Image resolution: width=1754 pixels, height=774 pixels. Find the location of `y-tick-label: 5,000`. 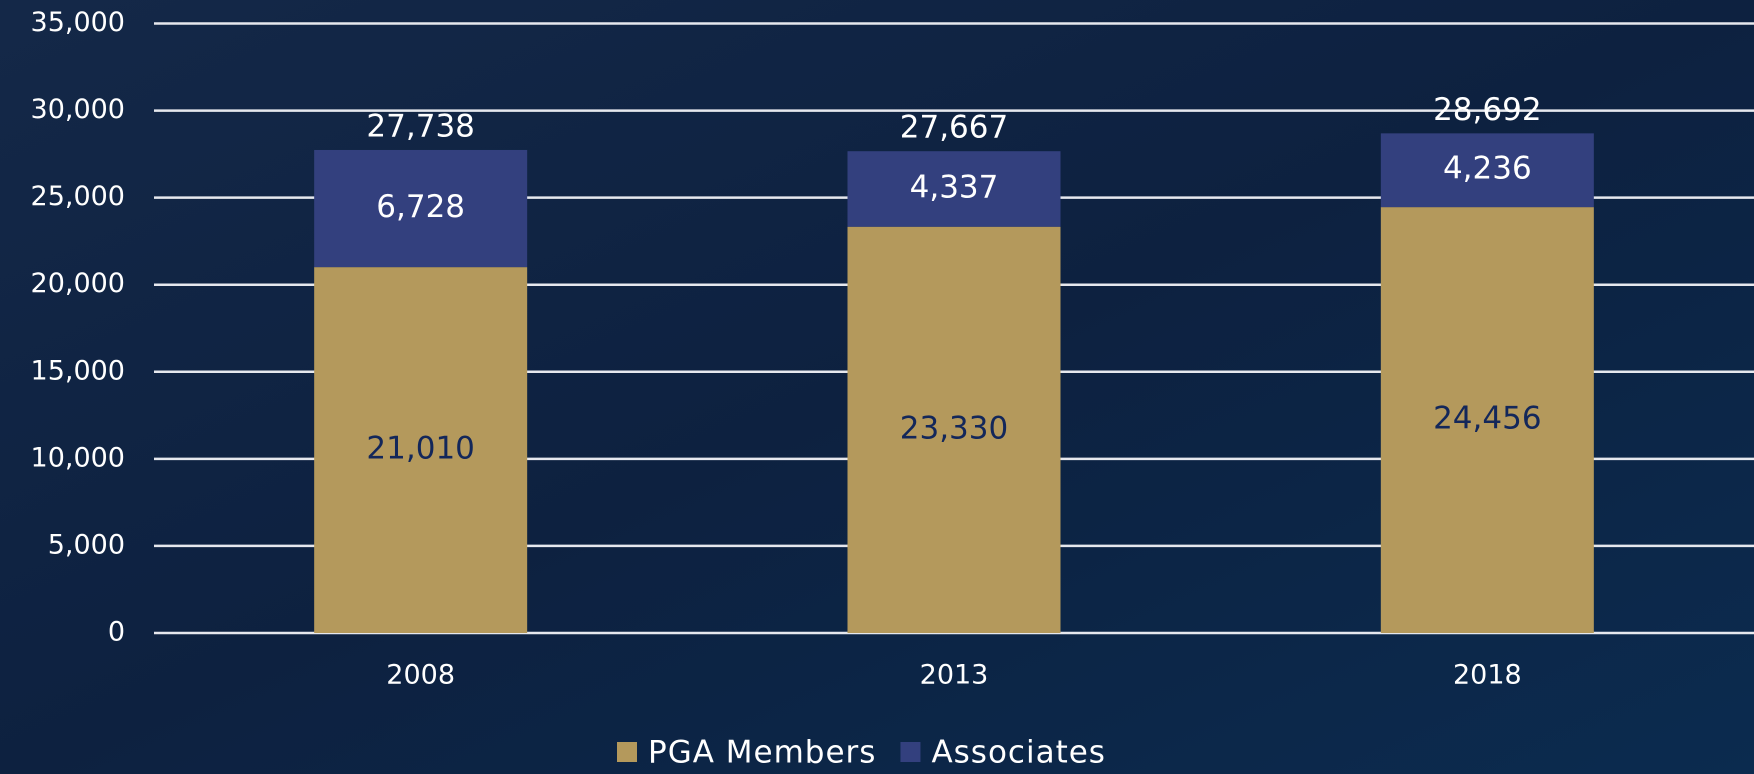

y-tick-label: 5,000 is located at coordinates (86, 544).